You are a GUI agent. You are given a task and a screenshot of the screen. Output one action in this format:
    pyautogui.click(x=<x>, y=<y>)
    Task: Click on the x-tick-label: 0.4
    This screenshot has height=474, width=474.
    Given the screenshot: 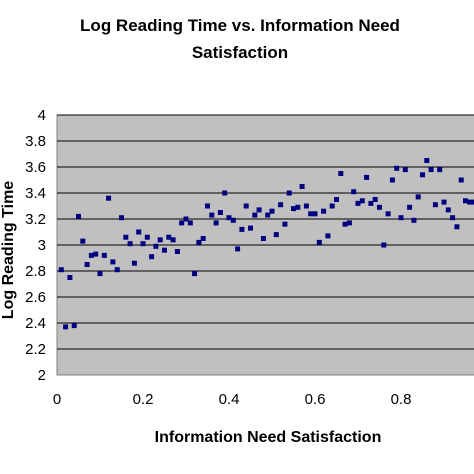 What is the action you would take?
    pyautogui.click(x=229, y=399)
    